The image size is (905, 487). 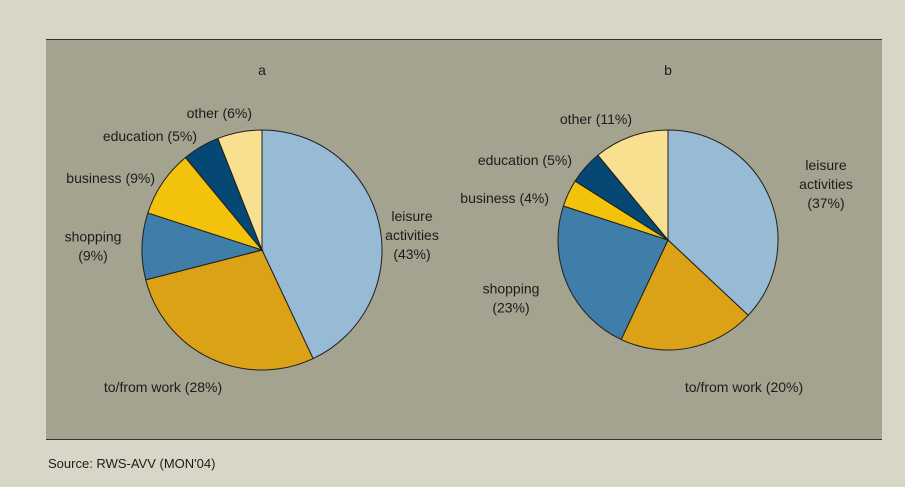 I want to click on chart-title-b: b, so click(x=668, y=70).